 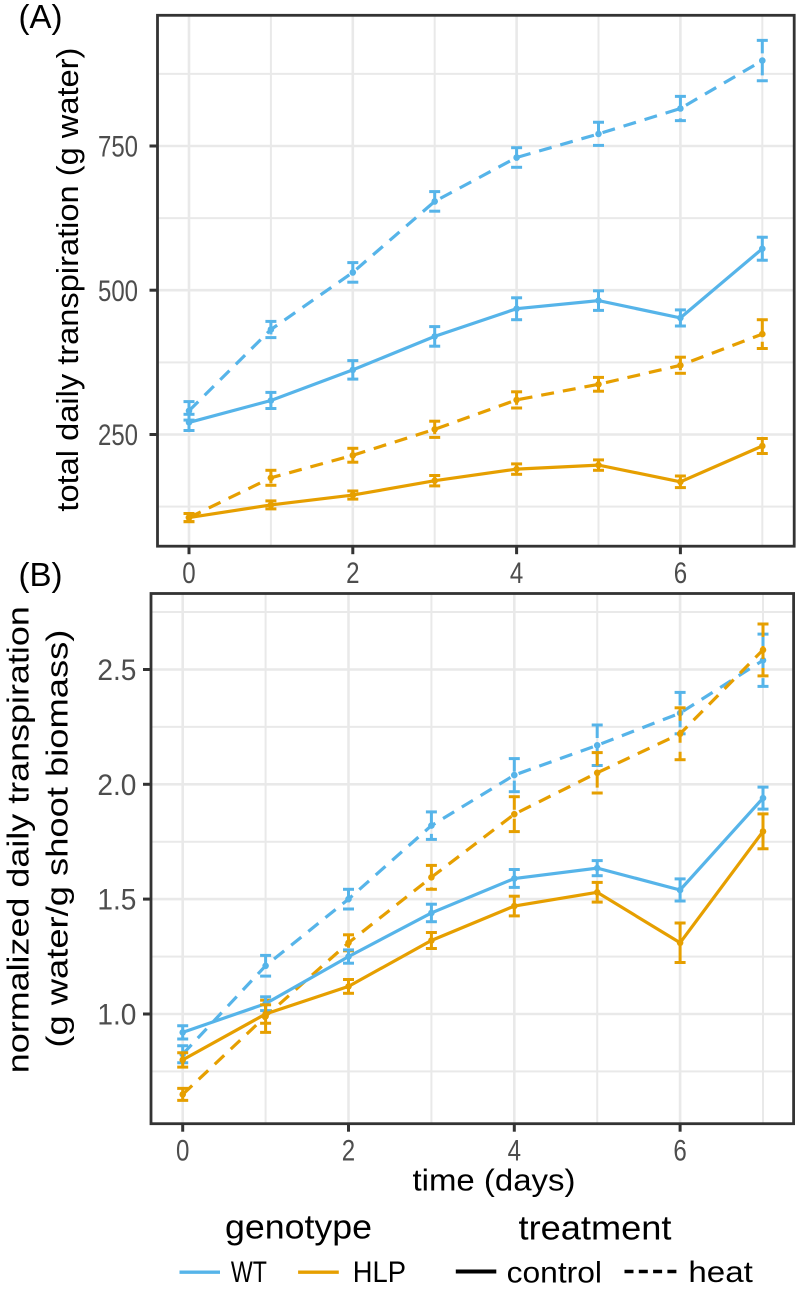 I want to click on svg-text: (B), so click(x=41, y=574).